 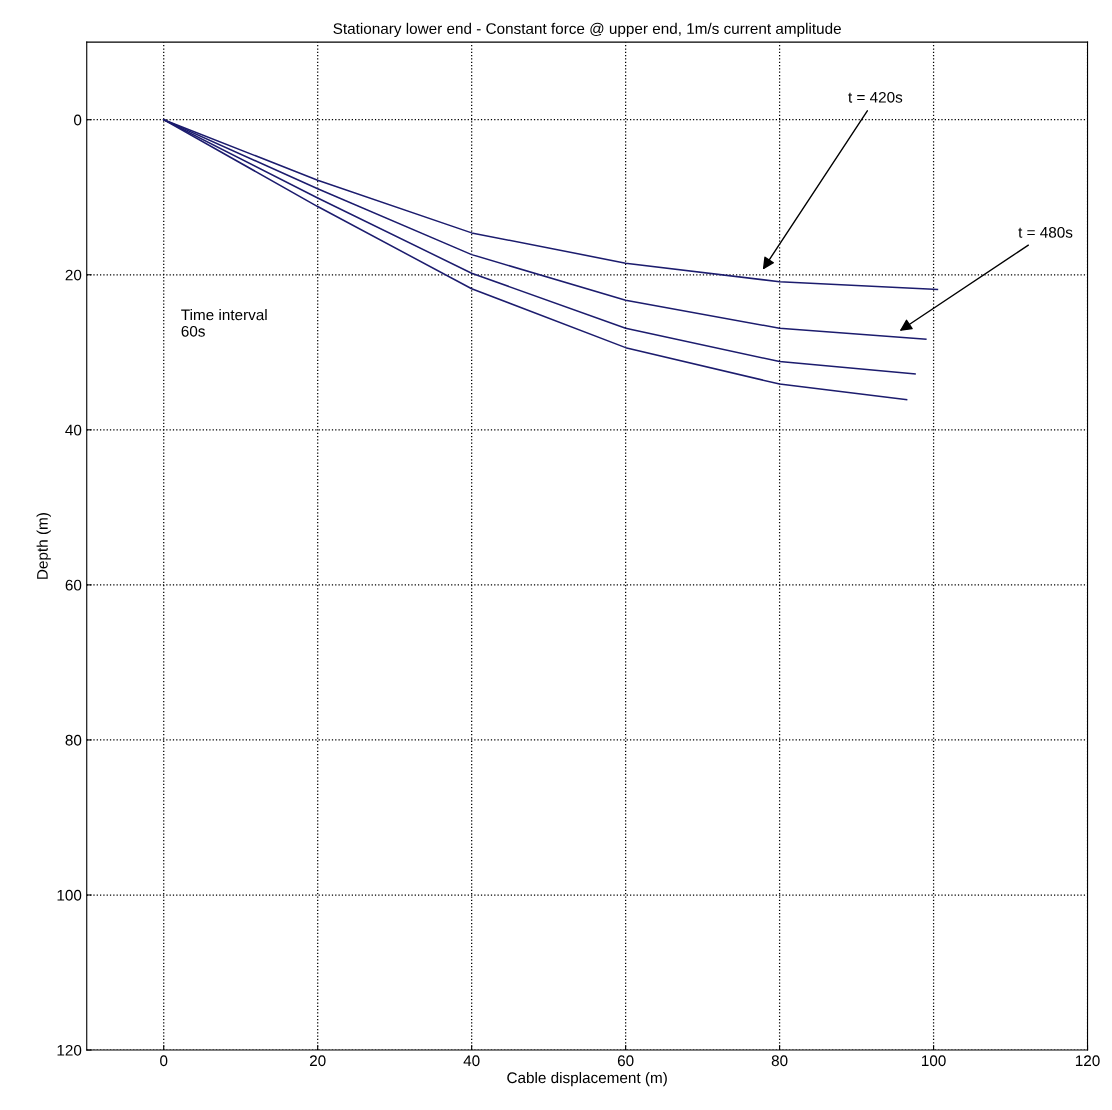 What do you see at coordinates (69, 1050) in the screenshot?
I see `y-tick-label: 120` at bounding box center [69, 1050].